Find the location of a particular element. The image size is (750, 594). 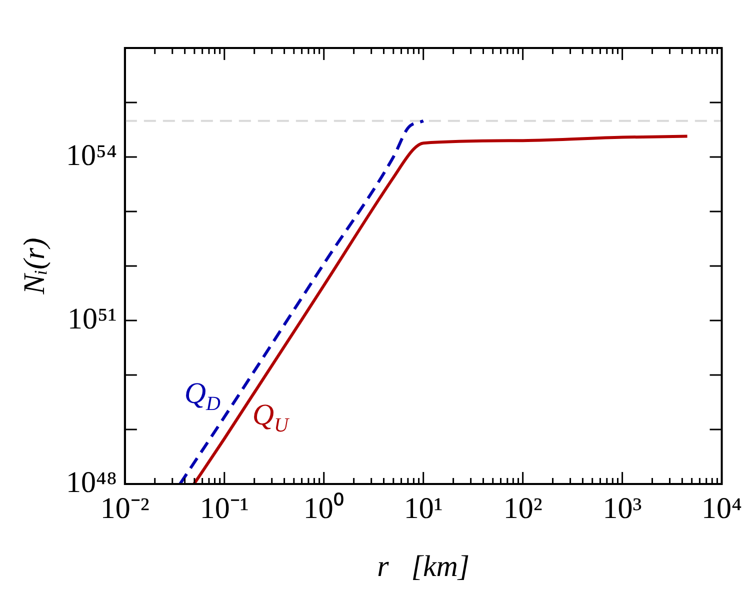

x-tick-label: 10⁴ is located at coordinates (722, 508).